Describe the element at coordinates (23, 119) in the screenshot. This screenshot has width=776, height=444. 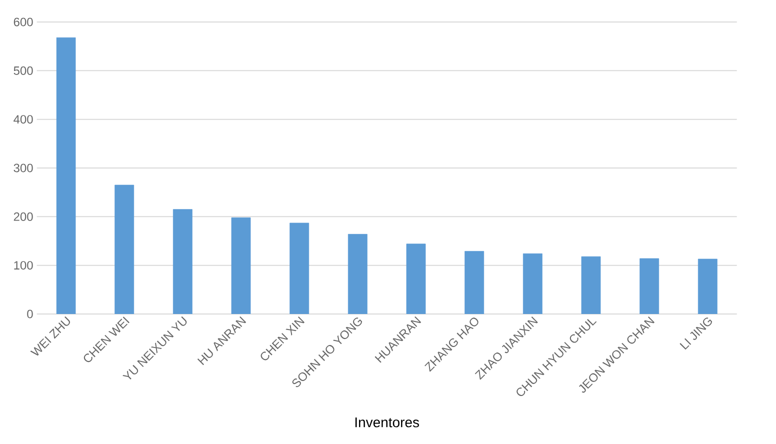
I see `y-tick-label: 400` at that location.